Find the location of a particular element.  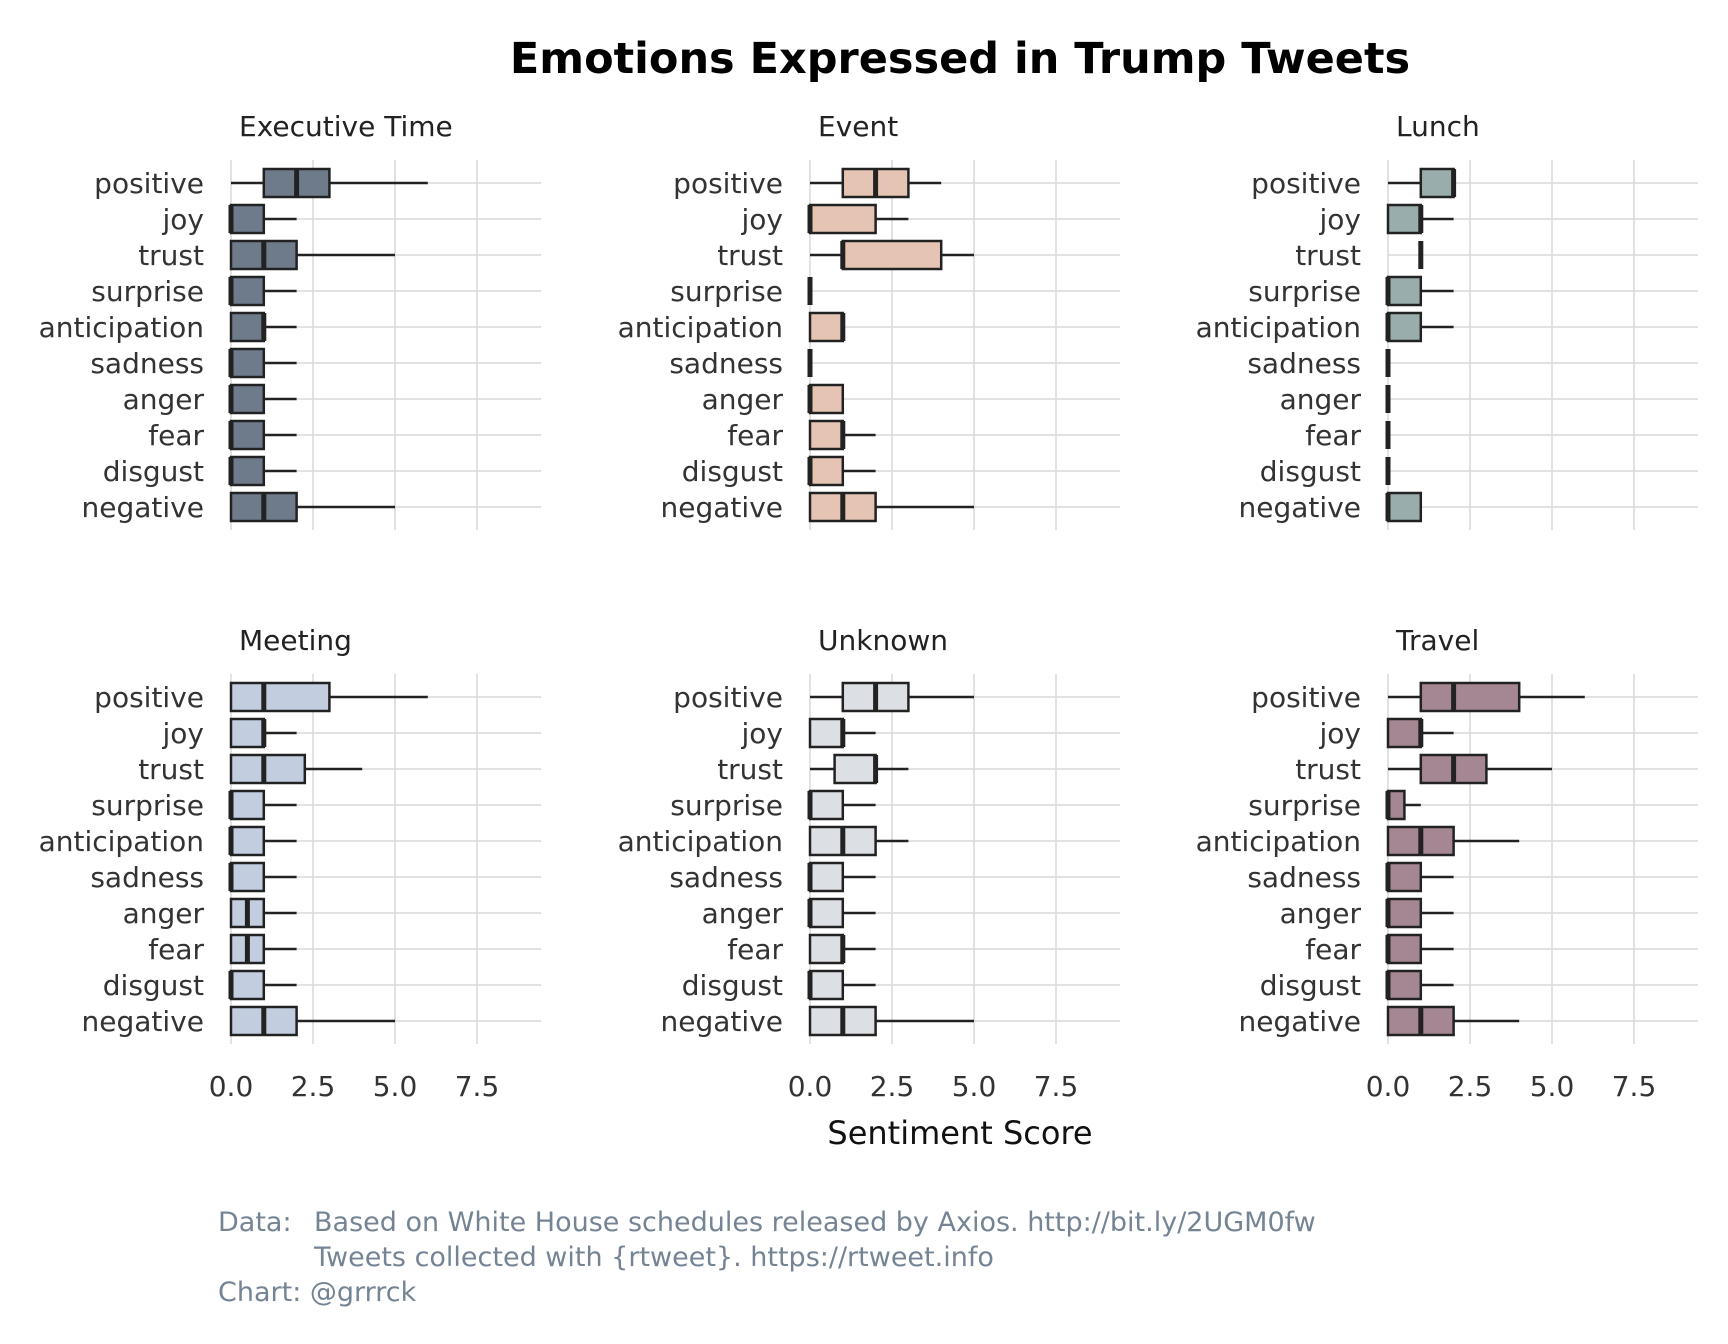

x-tick-label: 7.5 is located at coordinates (477, 1086).